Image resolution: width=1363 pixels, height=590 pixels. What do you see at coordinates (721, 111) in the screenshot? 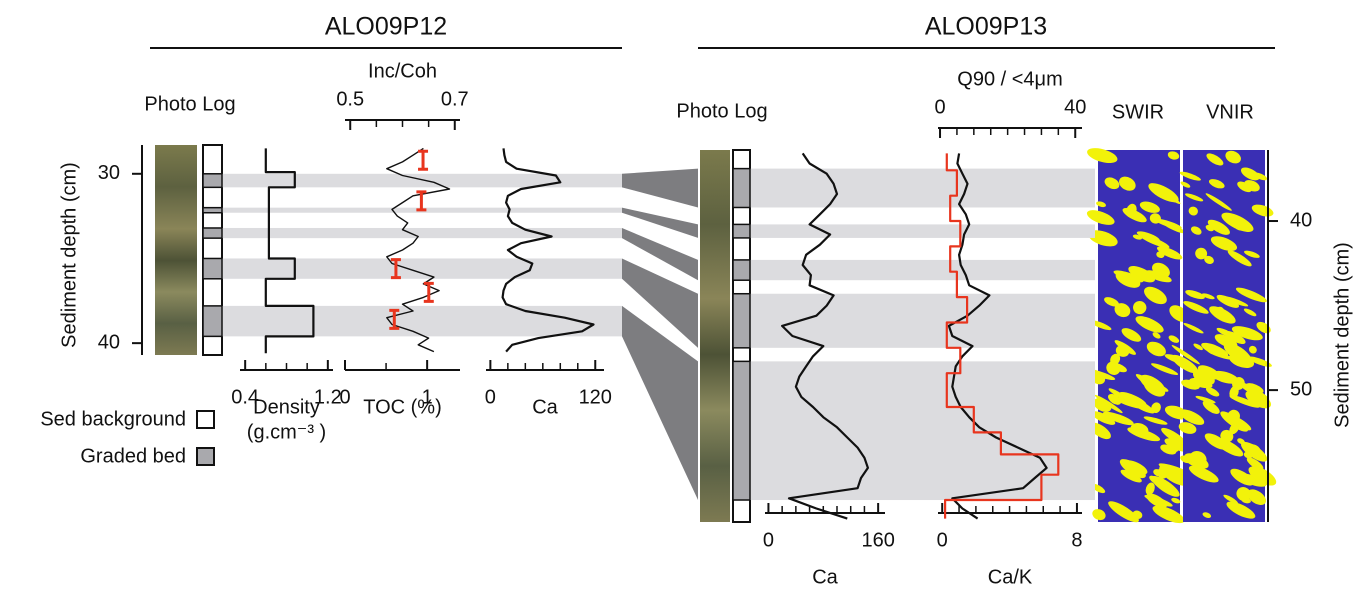
I see `photo-log-label: Photo Log` at bounding box center [721, 111].